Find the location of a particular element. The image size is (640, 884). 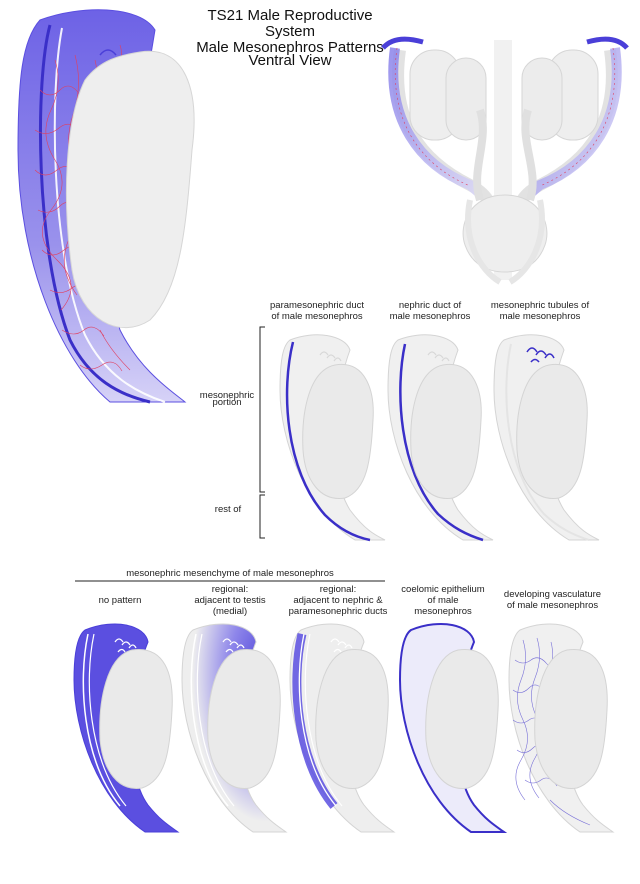

label-ducts-line2: adjacent to nephric & is located at coordinates (338, 600).